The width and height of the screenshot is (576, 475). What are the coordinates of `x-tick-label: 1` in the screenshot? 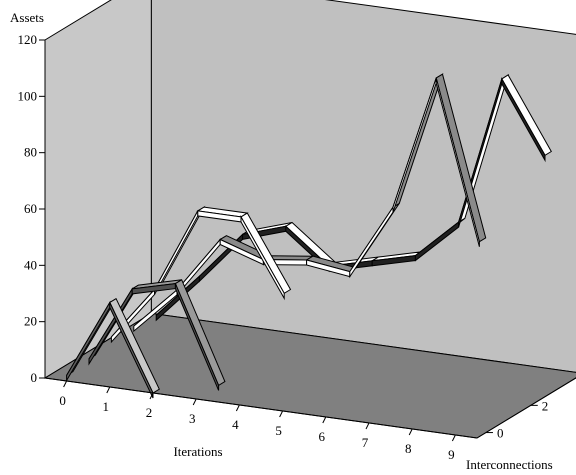 It's located at (106, 406).